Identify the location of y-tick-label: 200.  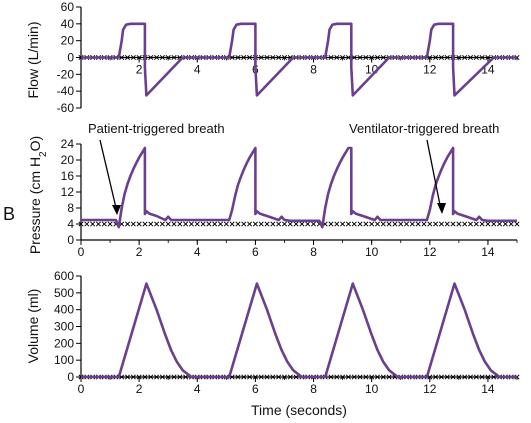
(64, 343).